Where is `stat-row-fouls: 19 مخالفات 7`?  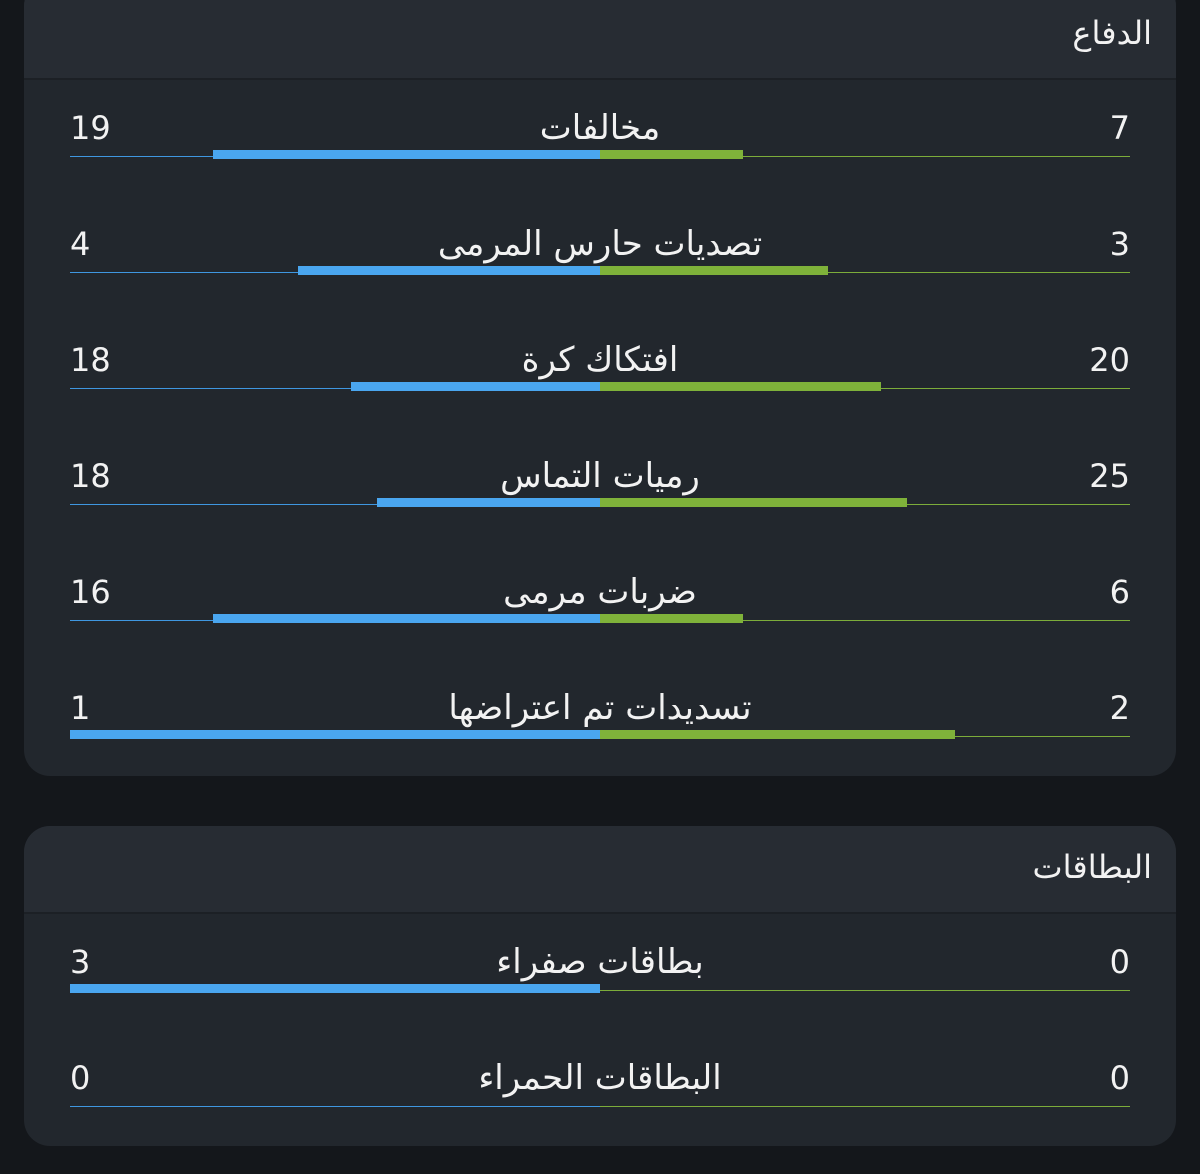
stat-row-fouls: 19 مخالفات 7 is located at coordinates (600, 148).